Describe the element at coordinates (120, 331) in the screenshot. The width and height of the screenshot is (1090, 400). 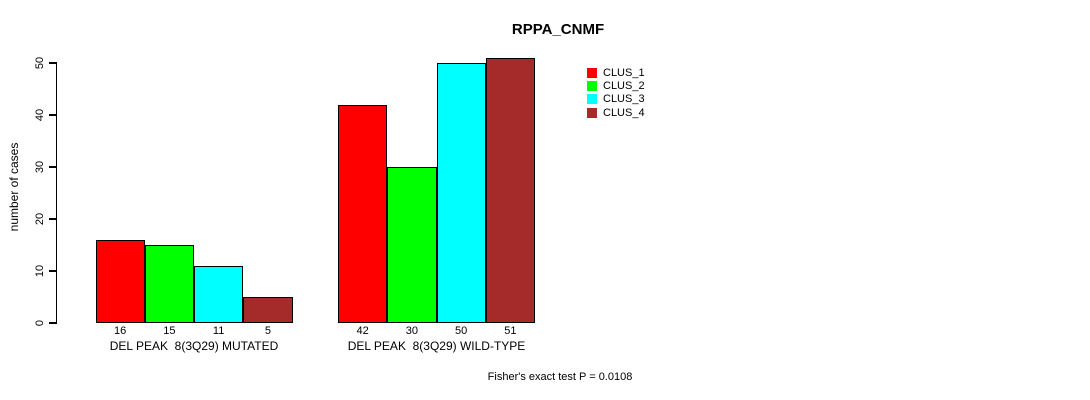
I see `bar-value-label: 16` at that location.